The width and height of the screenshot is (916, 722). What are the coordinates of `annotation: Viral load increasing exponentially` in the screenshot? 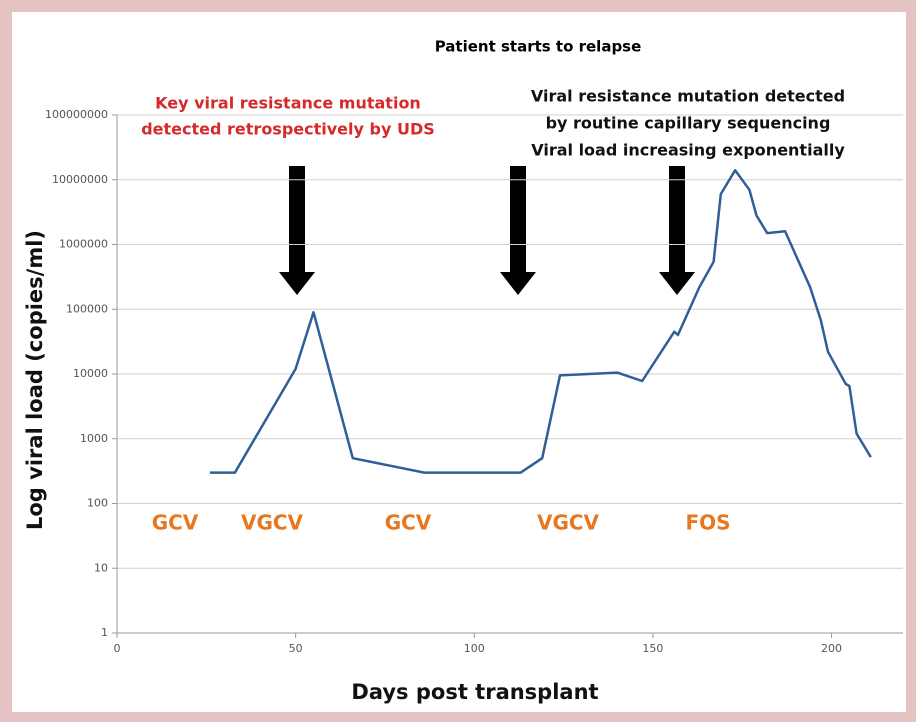 It's located at (688, 150).